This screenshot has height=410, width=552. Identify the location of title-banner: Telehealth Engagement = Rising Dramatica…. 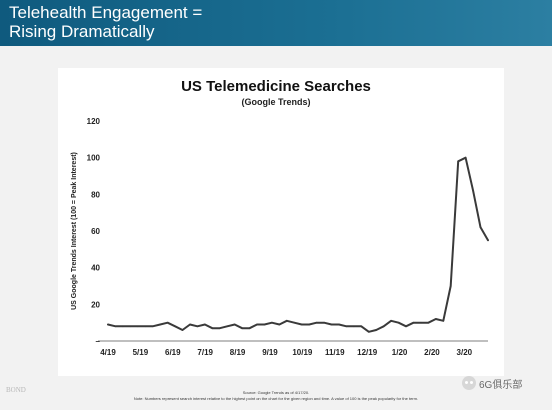
(276, 23).